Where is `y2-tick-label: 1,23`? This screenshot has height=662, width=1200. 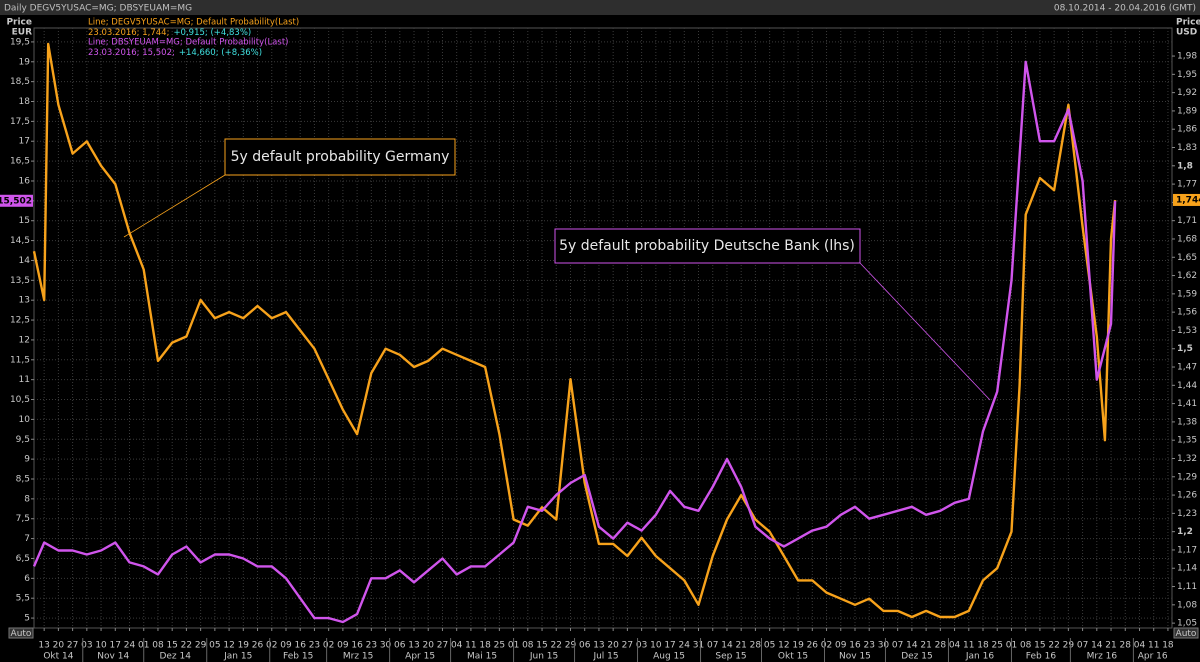 y2-tick-label: 1,23 is located at coordinates (1187, 514).